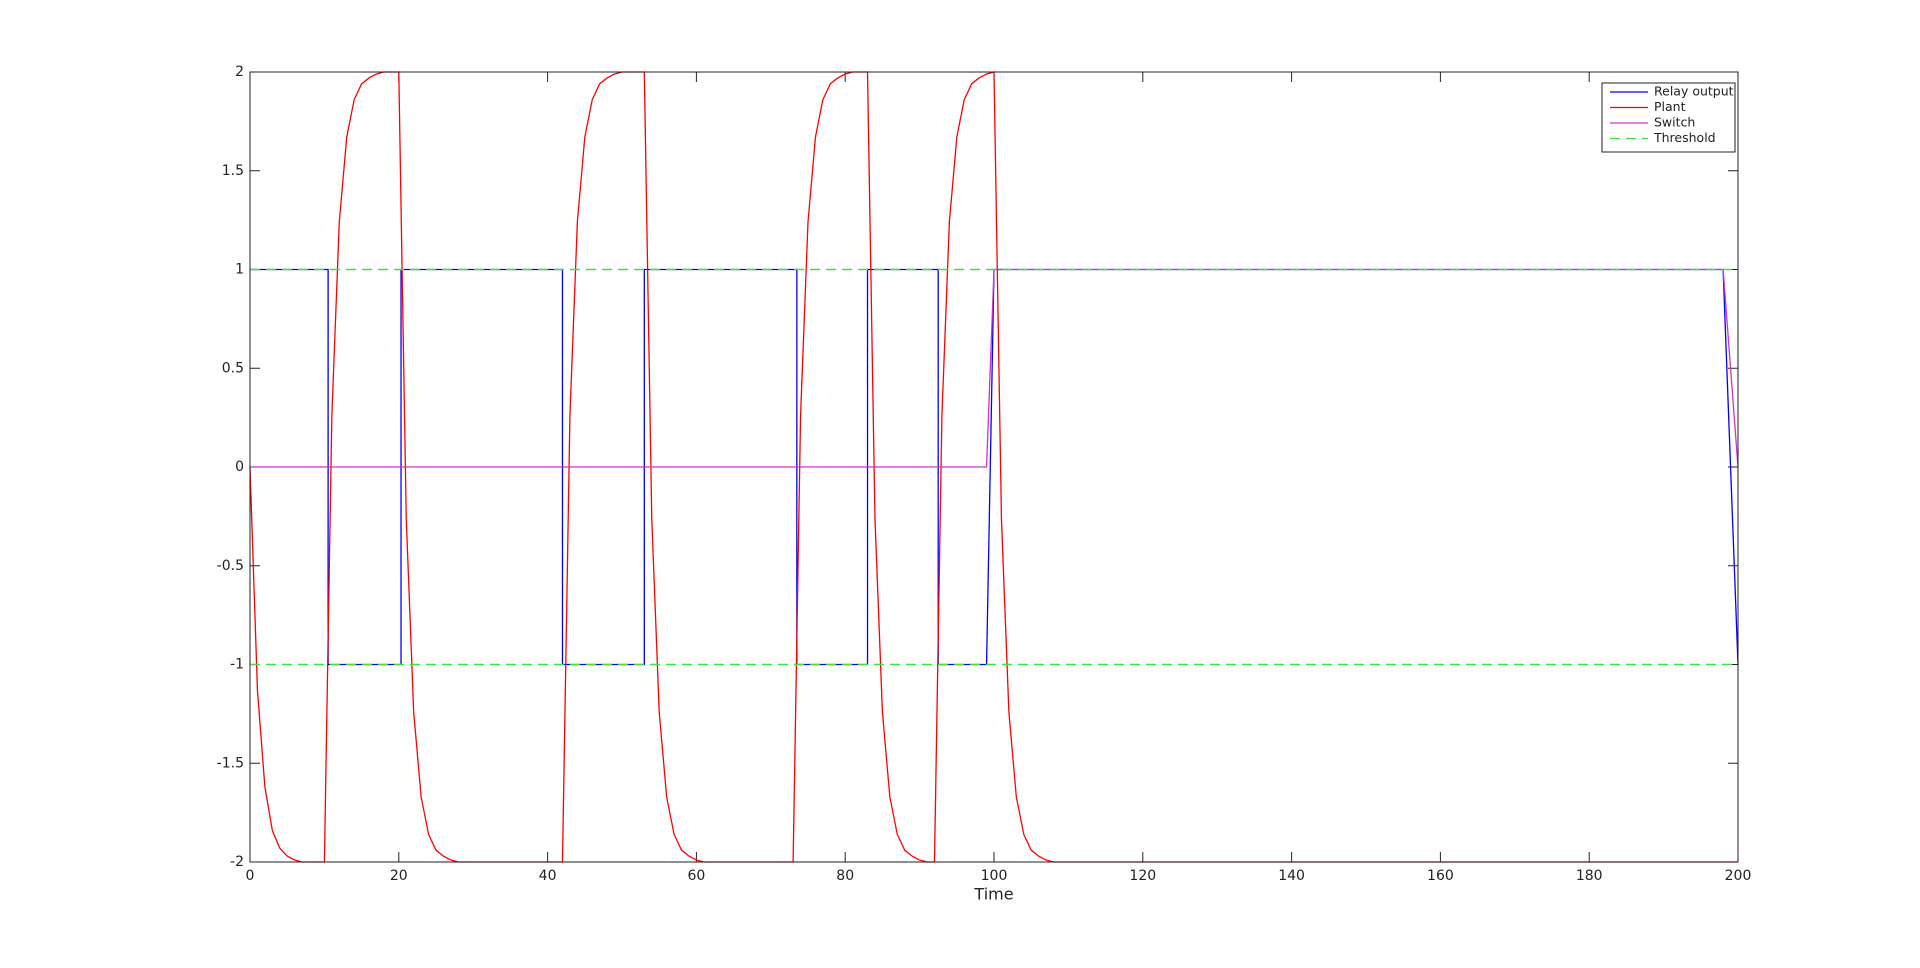 This screenshot has width=1920, height=968. I want to click on y-tick-label: -1, so click(237, 665).